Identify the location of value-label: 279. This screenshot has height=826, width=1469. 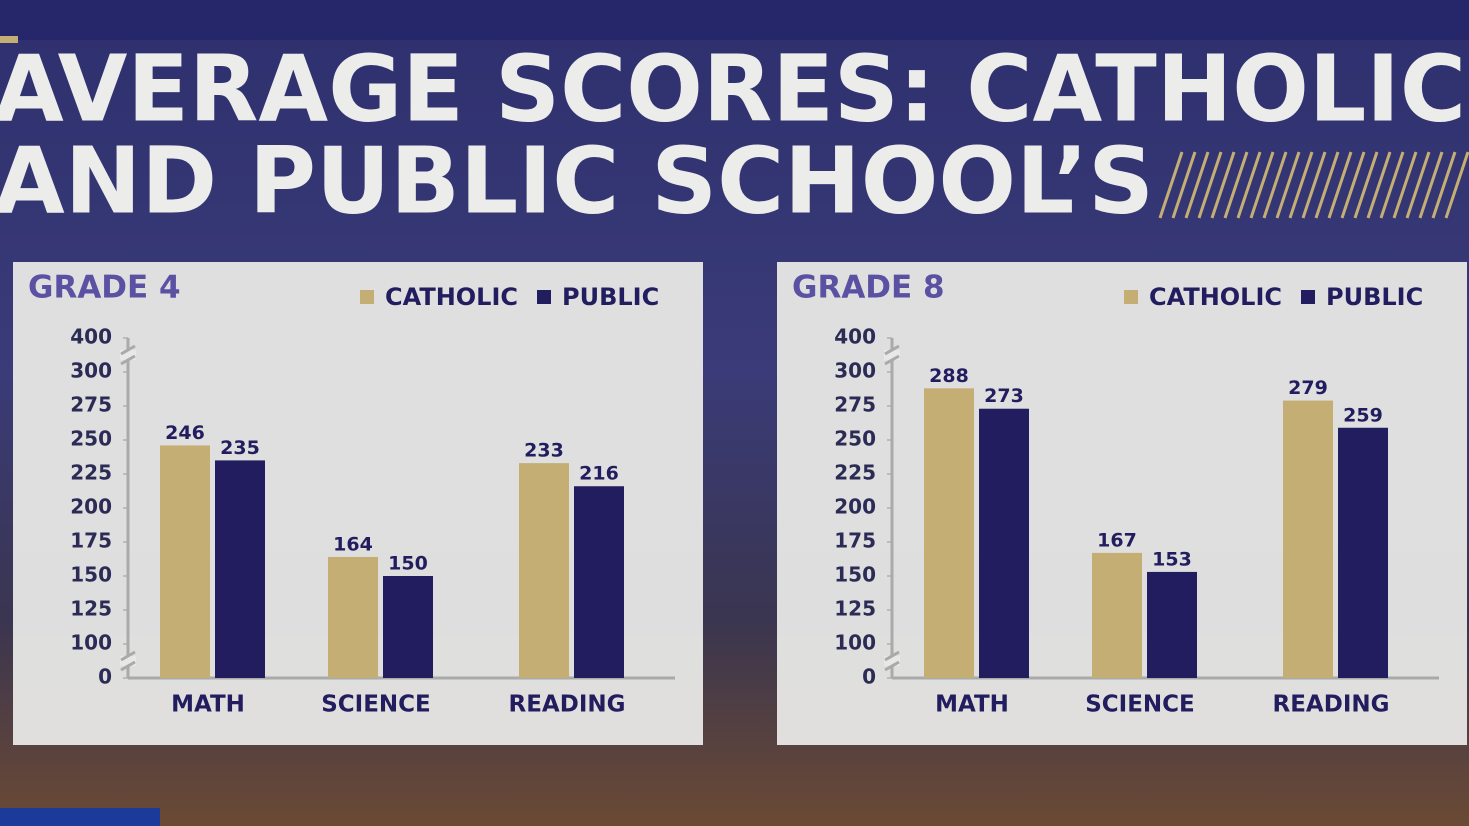
(1308, 388).